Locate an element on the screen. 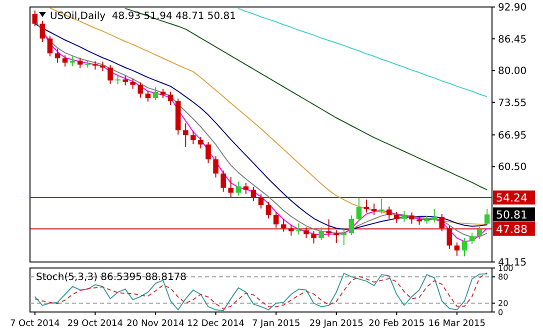 The image size is (543, 332). y-tick-label: 92.90 is located at coordinates (512, 8).